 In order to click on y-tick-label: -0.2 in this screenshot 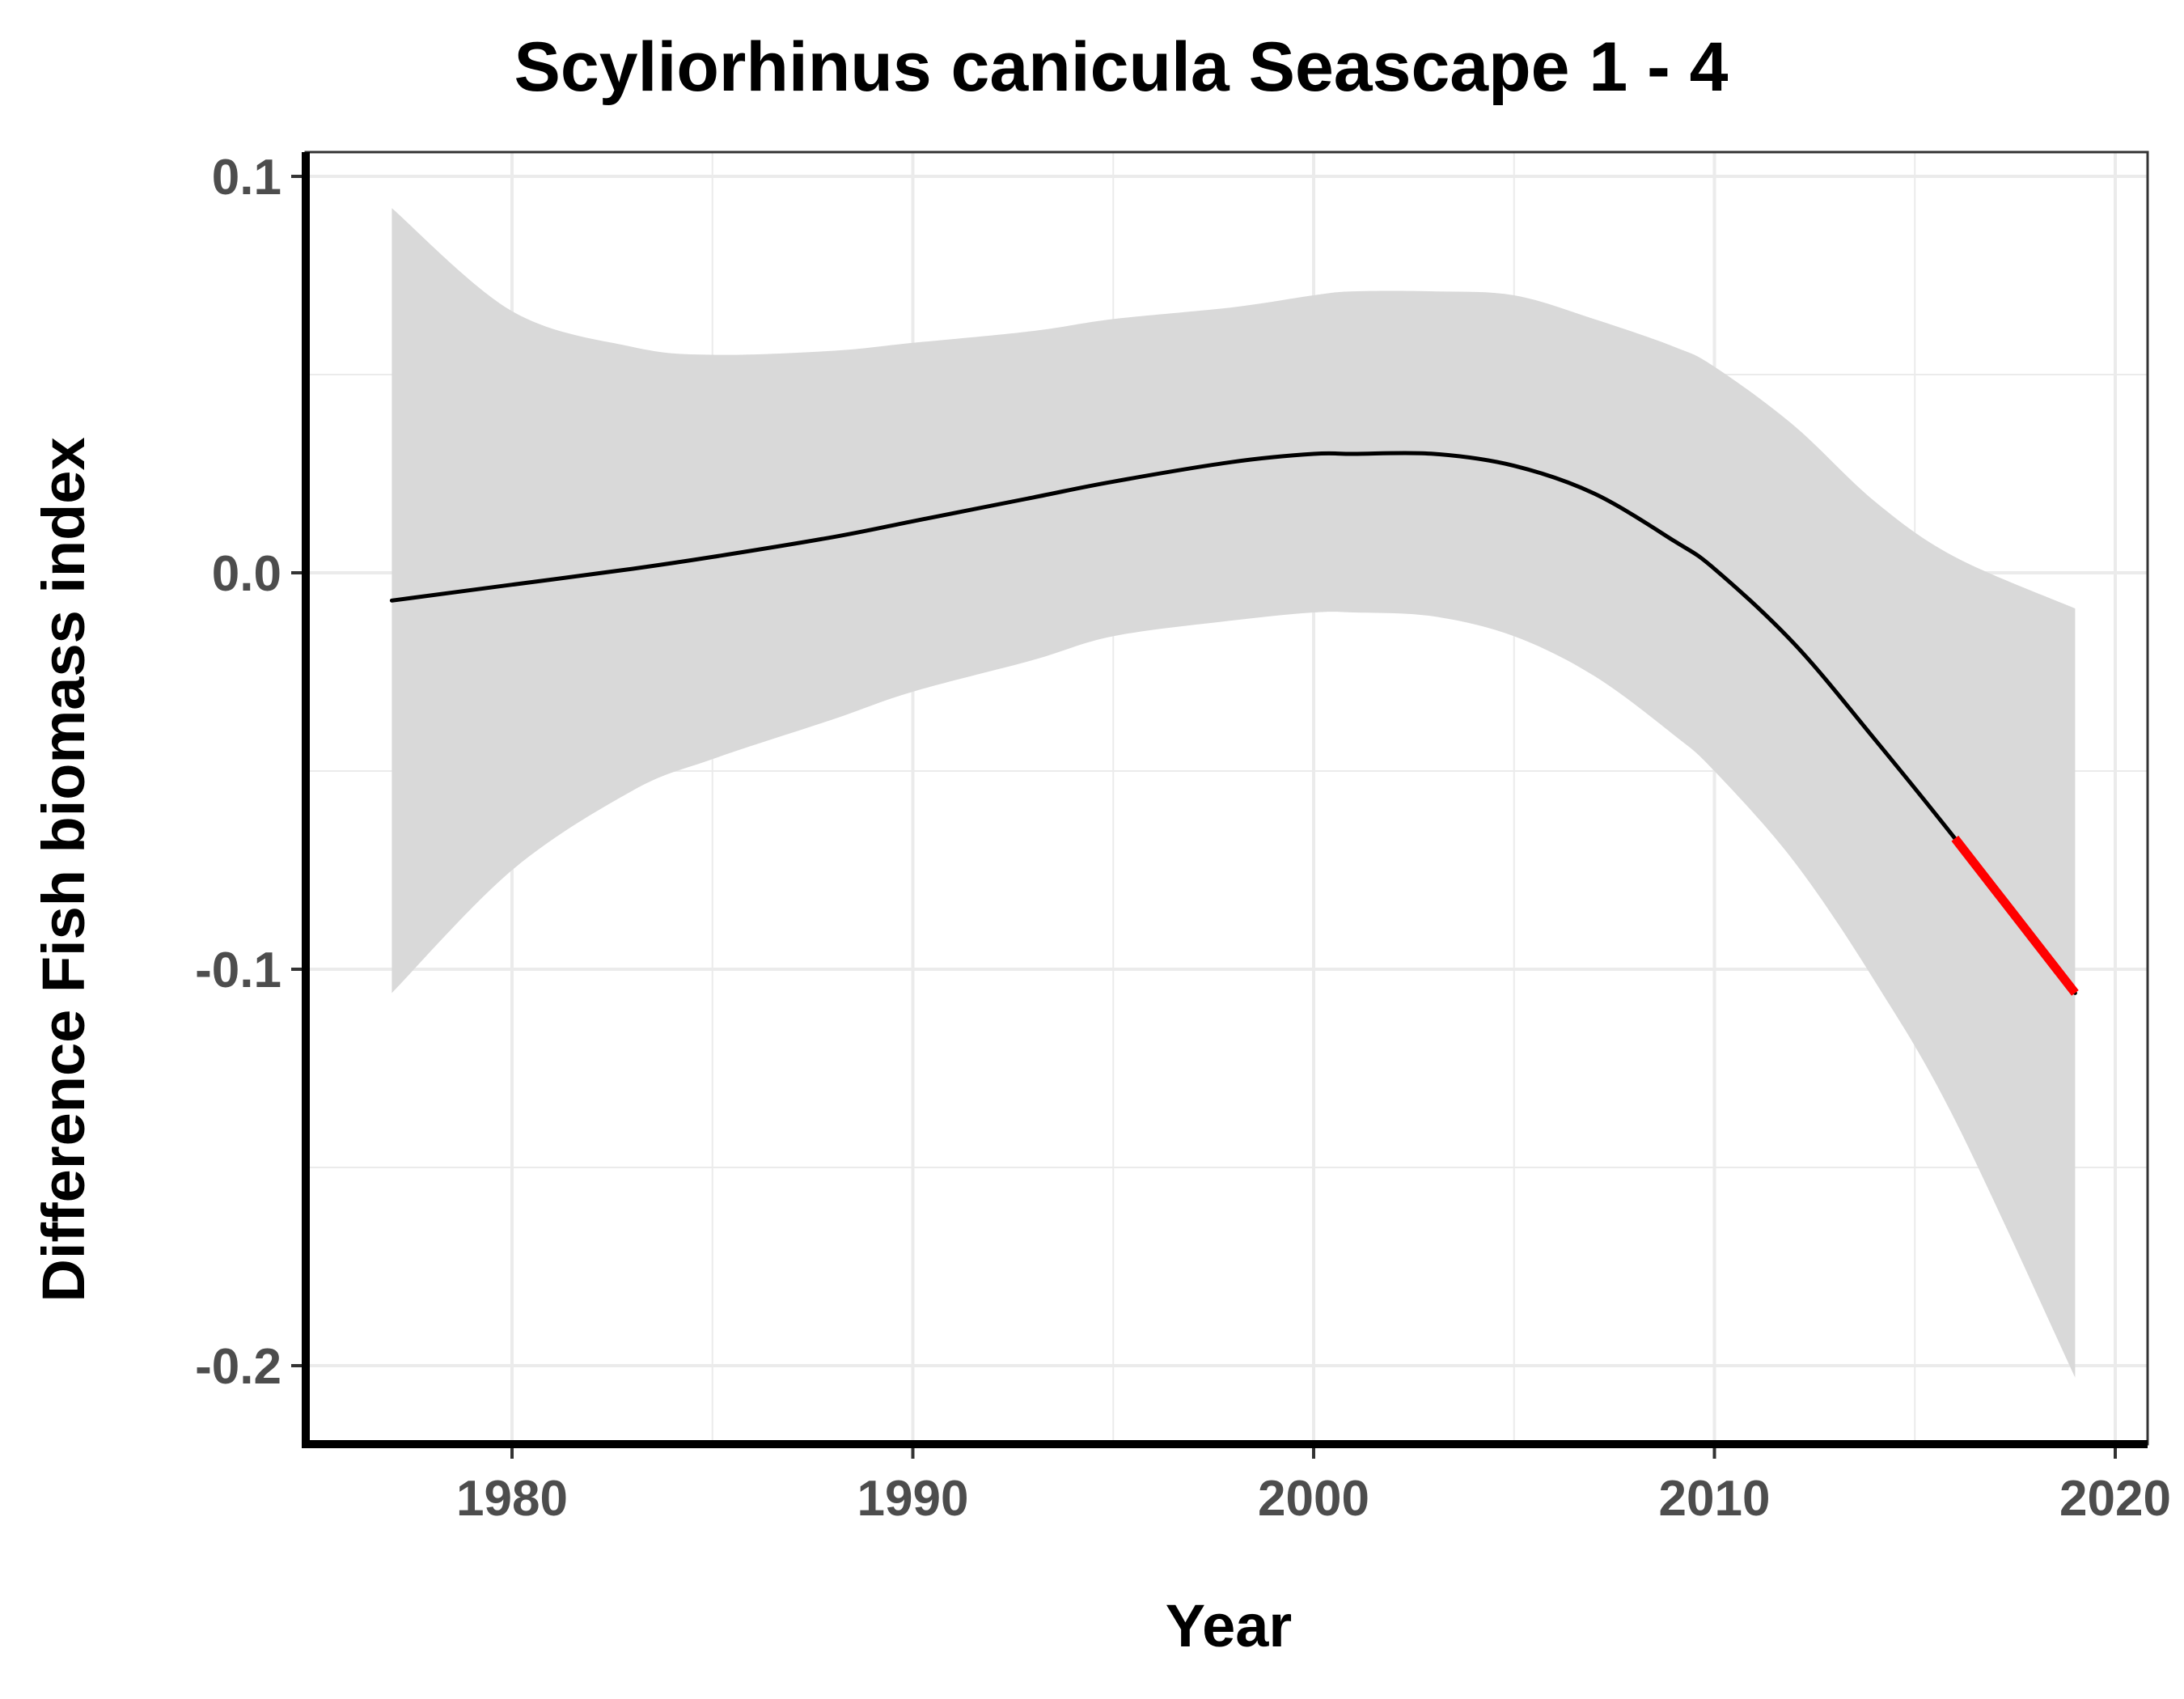, I will do `click(238, 1367)`.